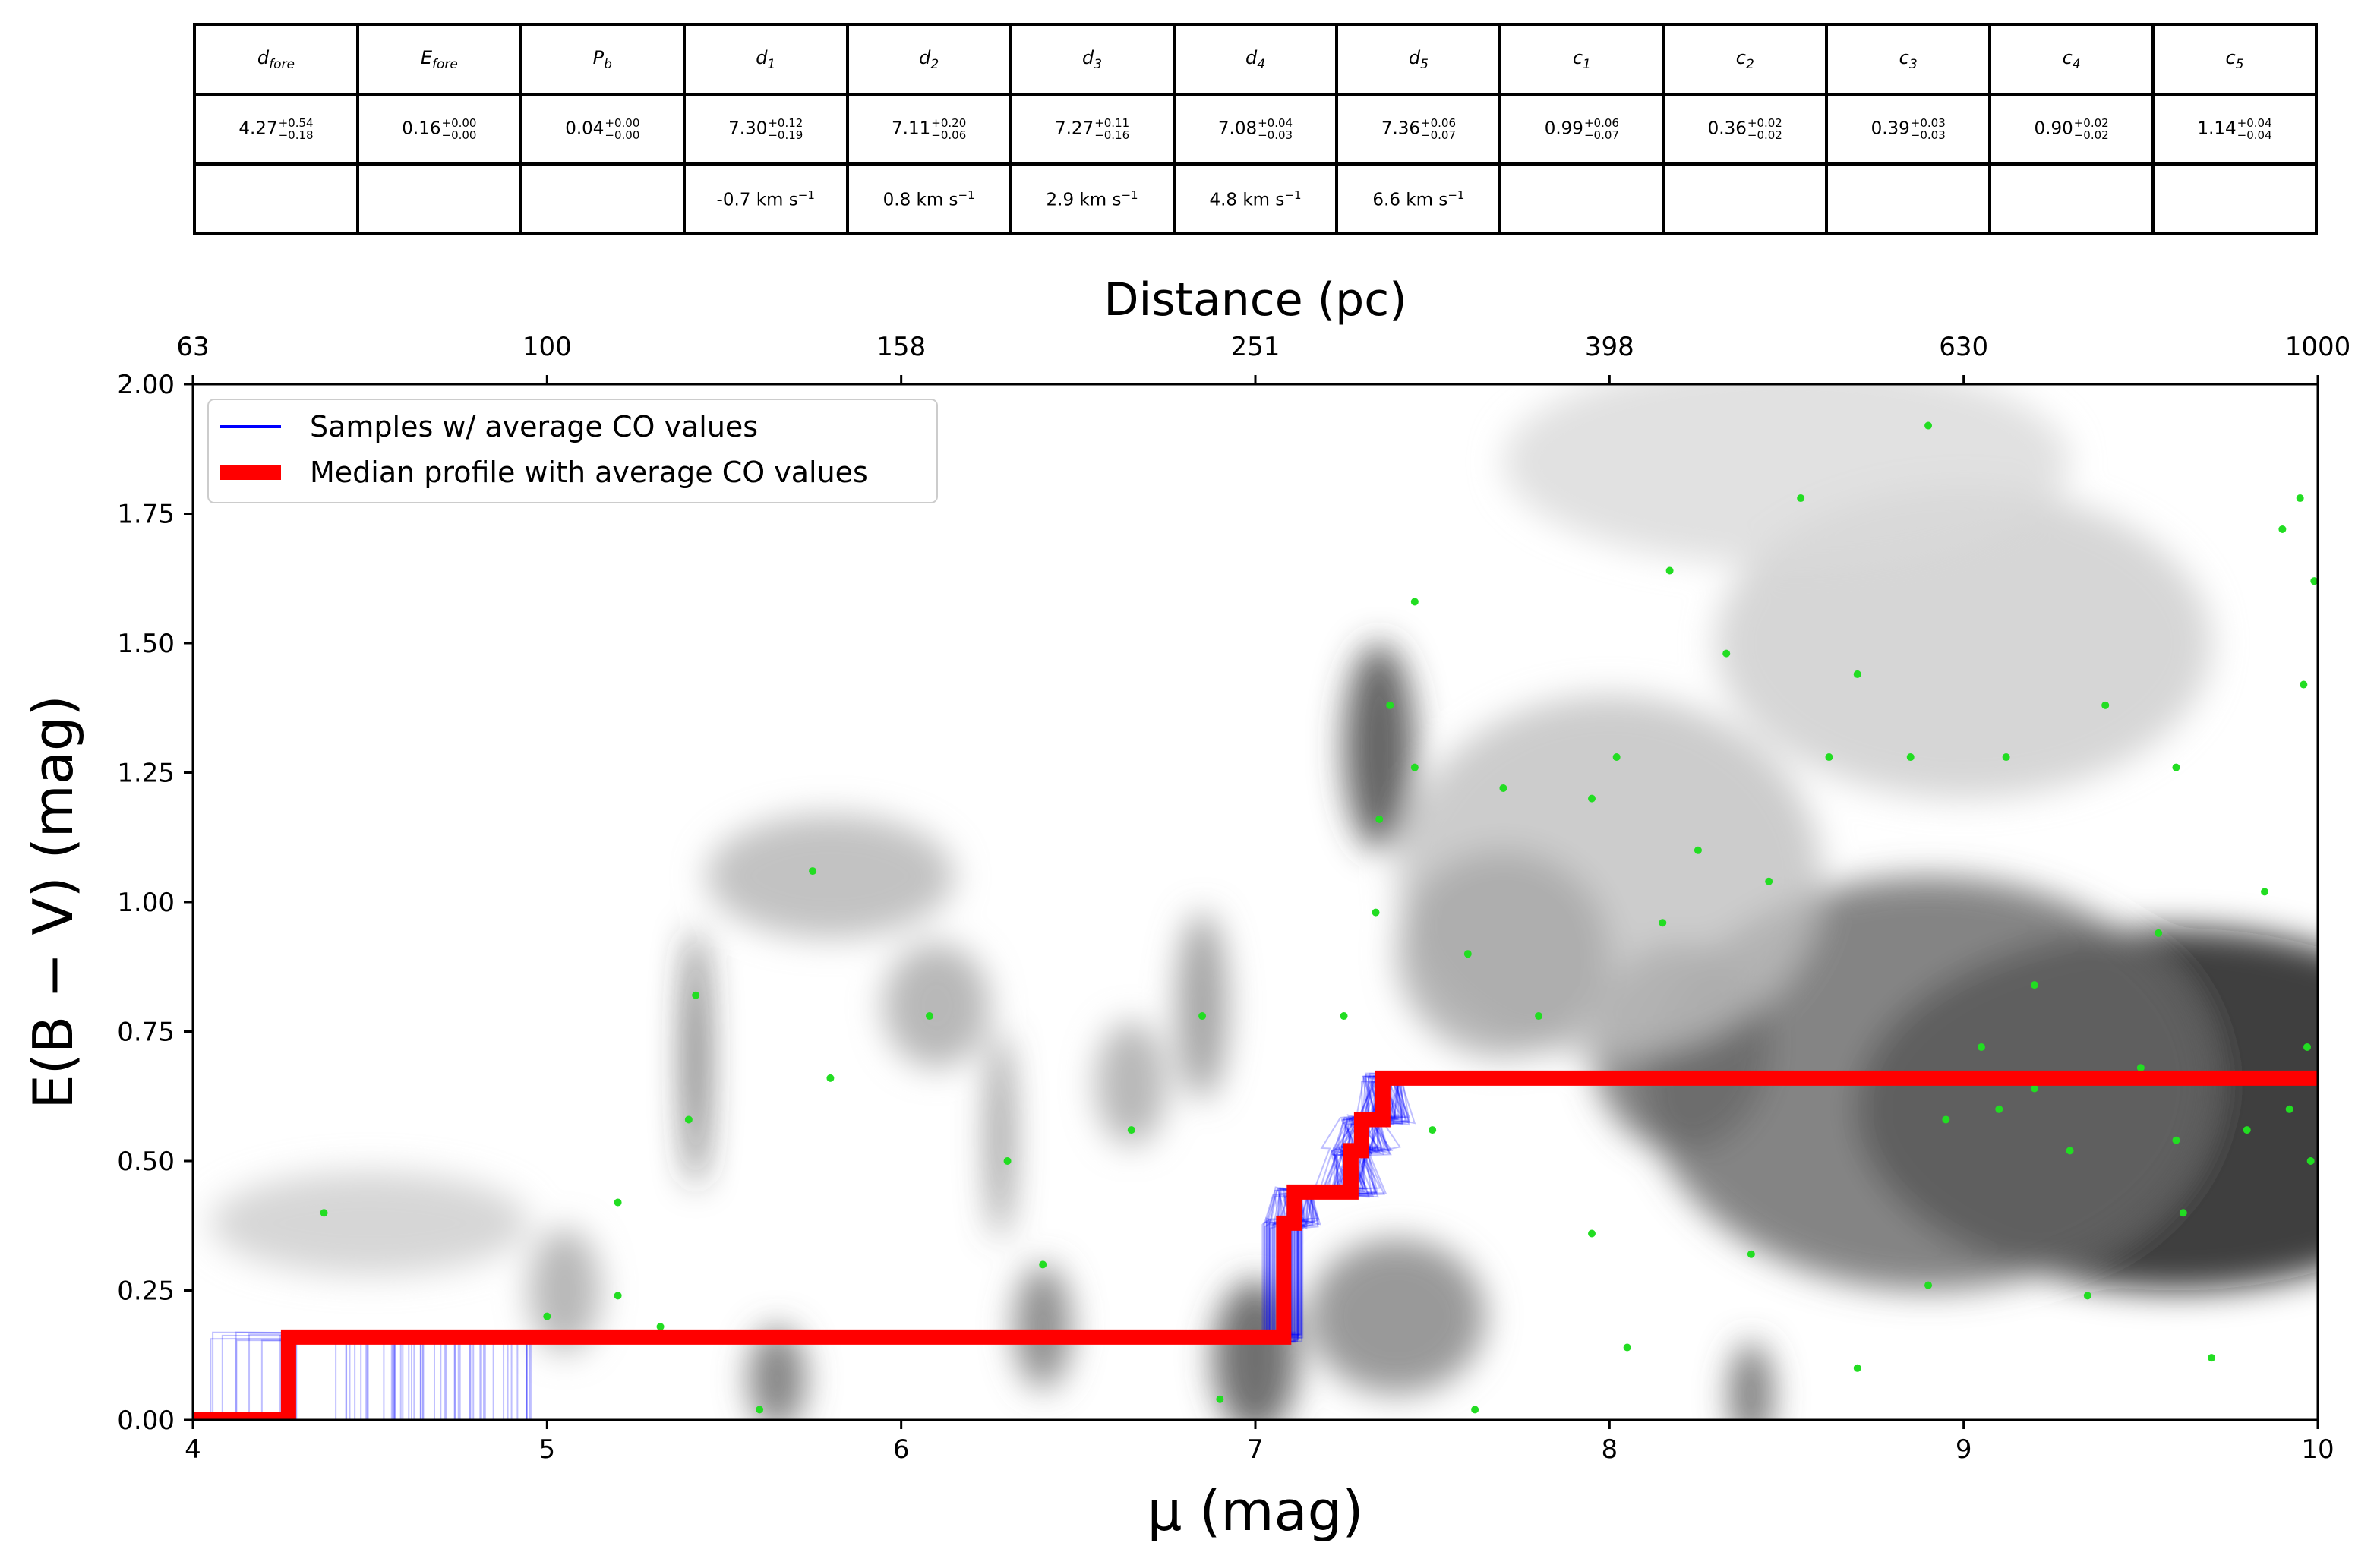 This screenshot has width=2374, height=1568. Describe the element at coordinates (1749, 64) in the screenshot. I see `param-subscript: 2` at that location.